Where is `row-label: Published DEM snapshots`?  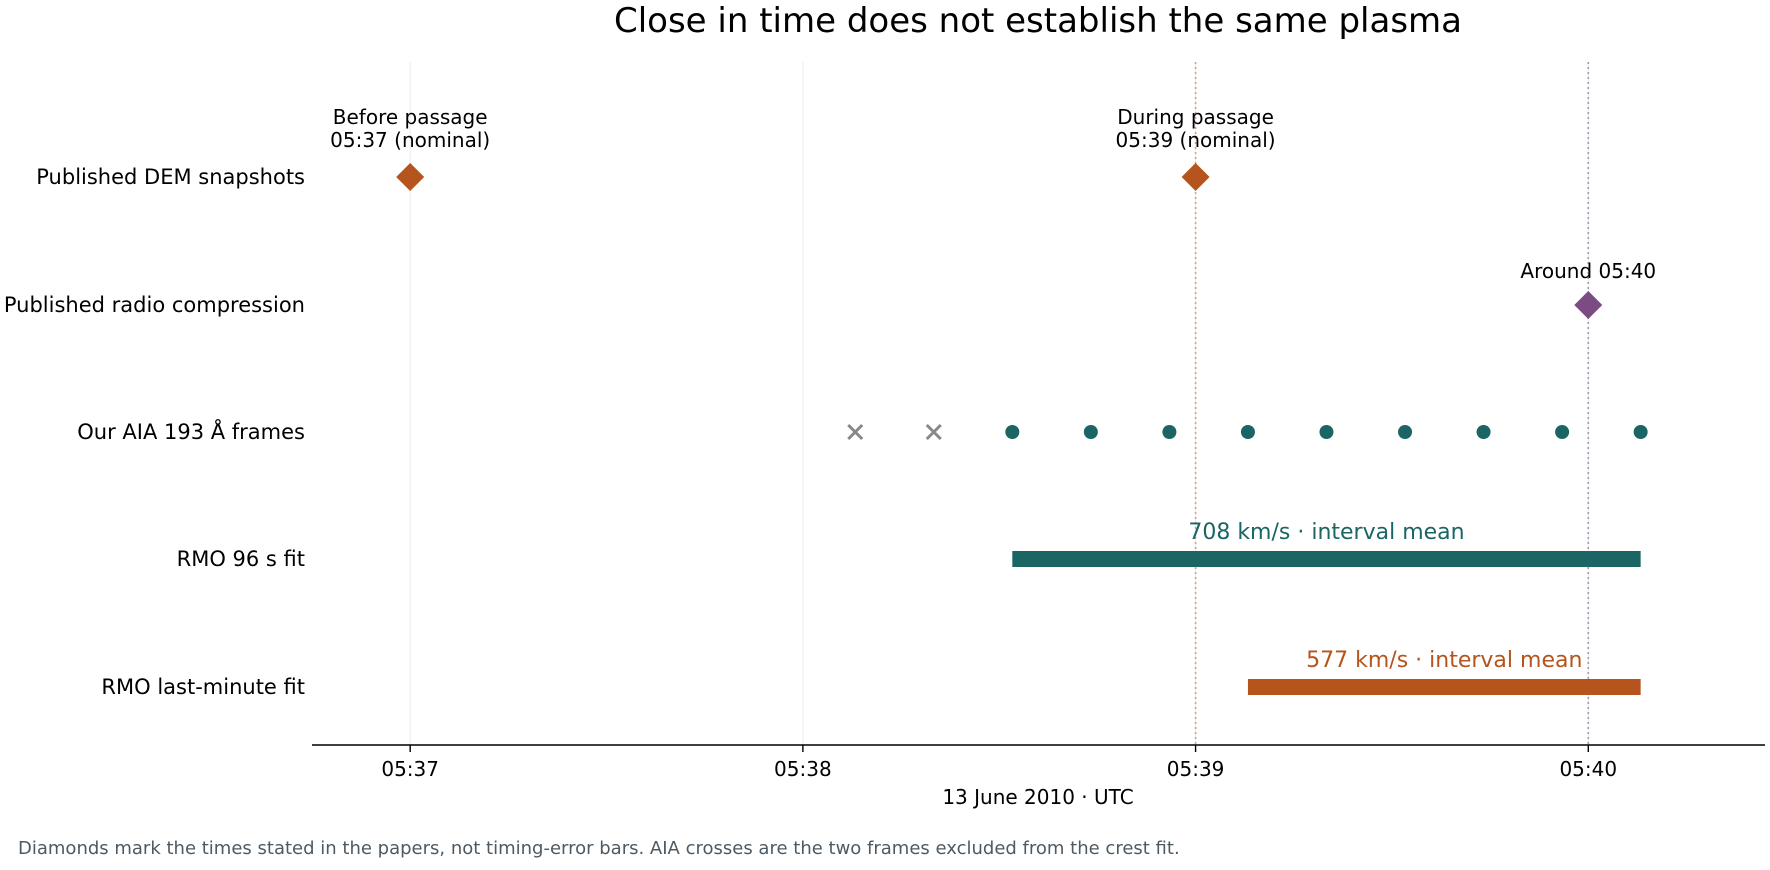
row-label: Published DEM snapshots is located at coordinates (170, 177).